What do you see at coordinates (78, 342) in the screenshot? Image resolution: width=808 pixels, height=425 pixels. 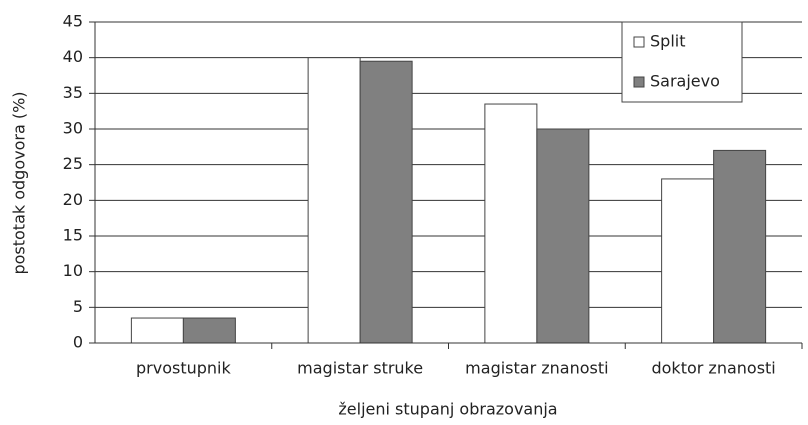 I see `y-tick-label: 0` at bounding box center [78, 342].